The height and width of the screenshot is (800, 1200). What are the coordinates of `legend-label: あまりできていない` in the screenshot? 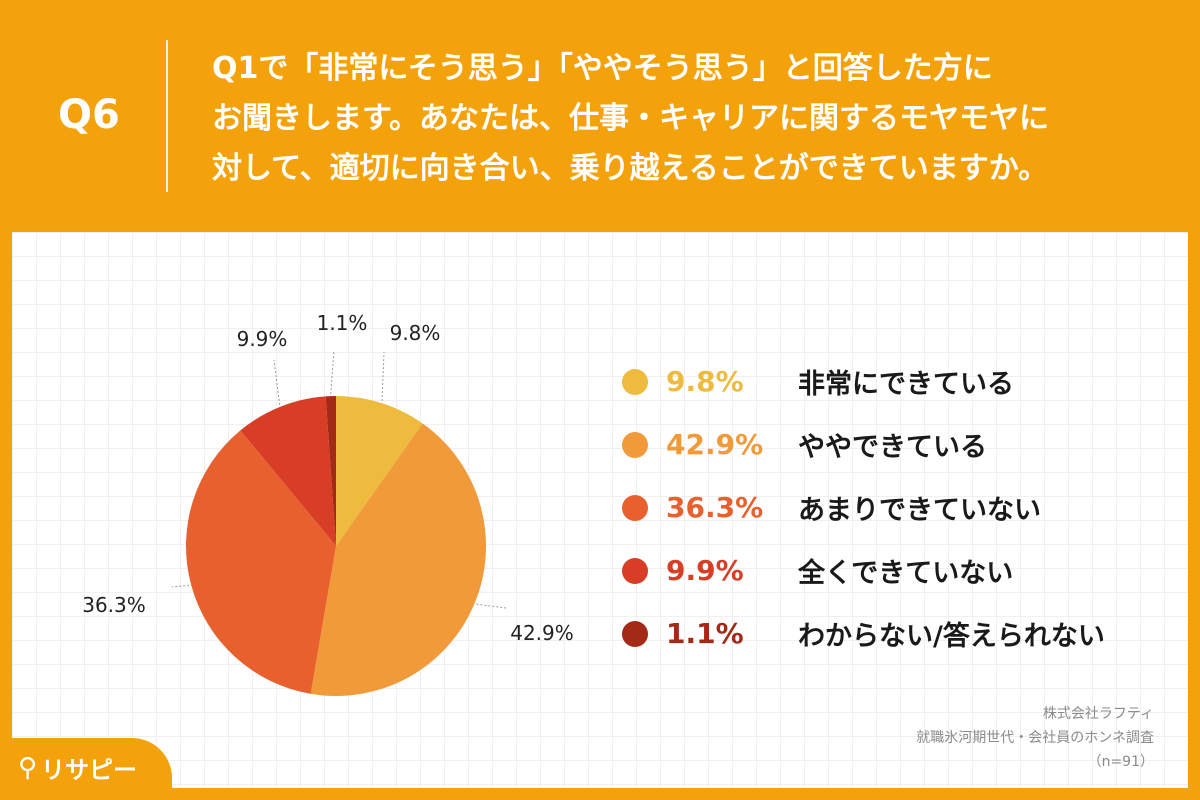 It's located at (919, 510).